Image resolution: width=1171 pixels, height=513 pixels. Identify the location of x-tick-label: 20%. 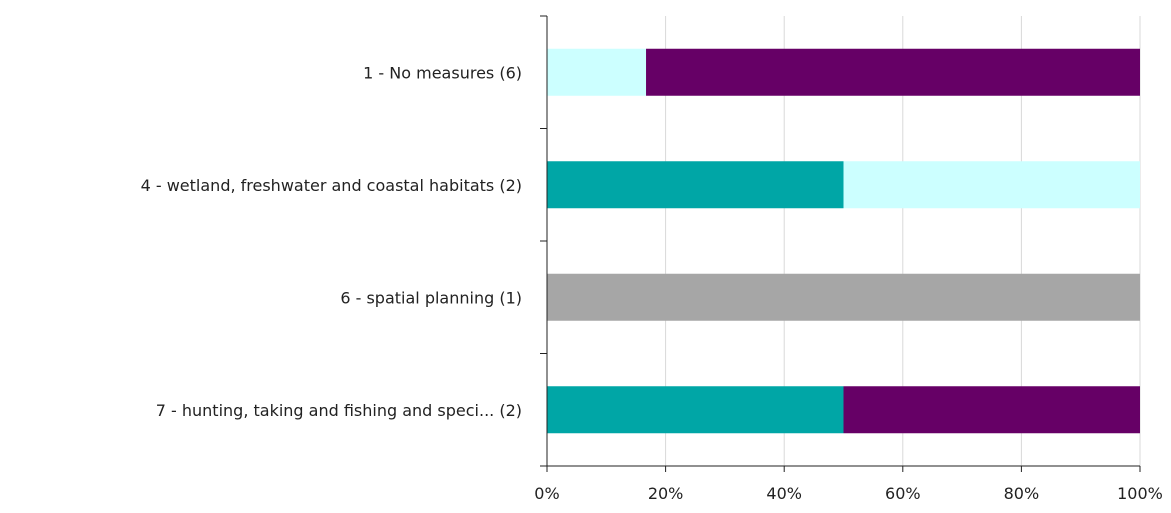
(666, 493).